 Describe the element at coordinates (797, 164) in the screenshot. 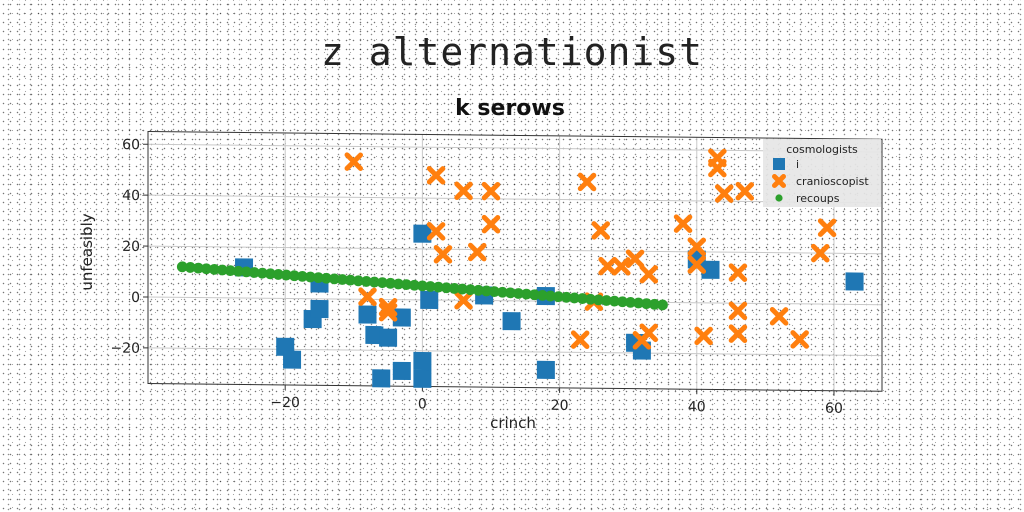

I see `legend-label: i` at that location.